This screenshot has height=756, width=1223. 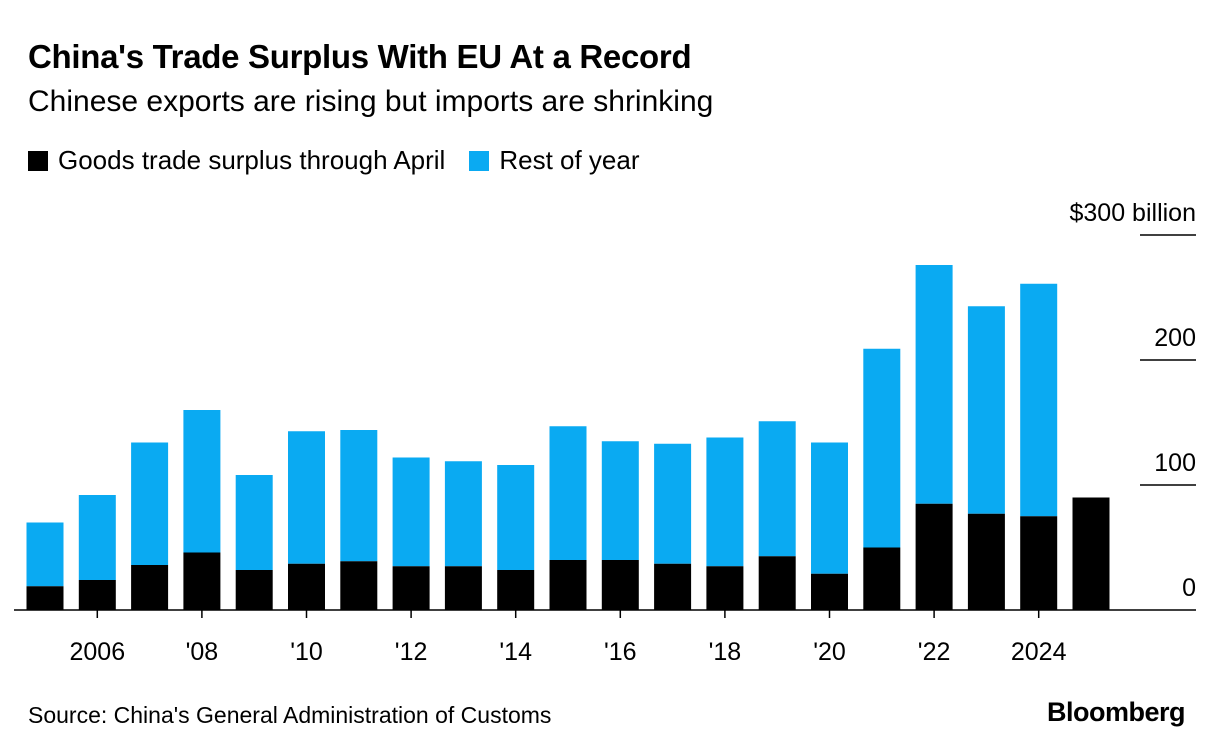 I want to click on bar-through-april-2005, so click(x=45, y=598).